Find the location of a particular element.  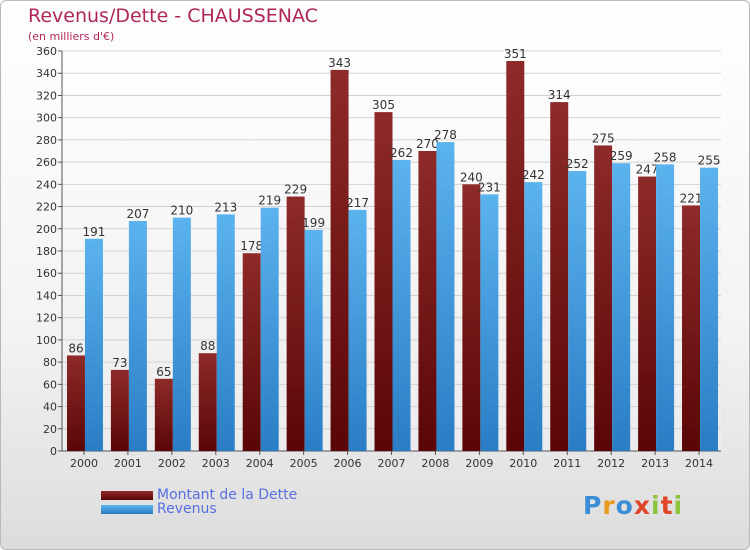

legend-item-debt: Montant de la Dette is located at coordinates (199, 495).